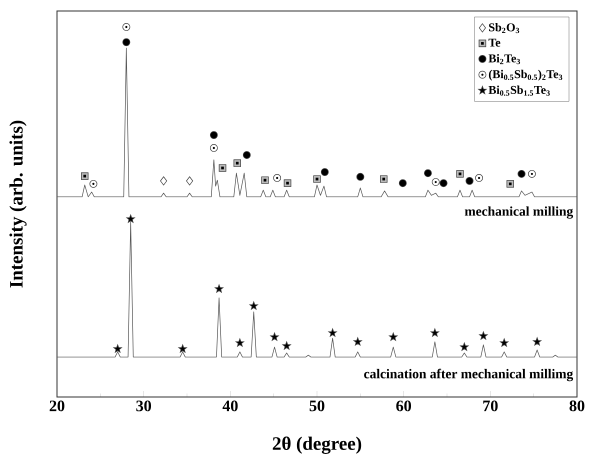 The height and width of the screenshot is (458, 589). Describe the element at coordinates (230, 406) in the screenshot. I see `x-tick-label: 40` at that location.